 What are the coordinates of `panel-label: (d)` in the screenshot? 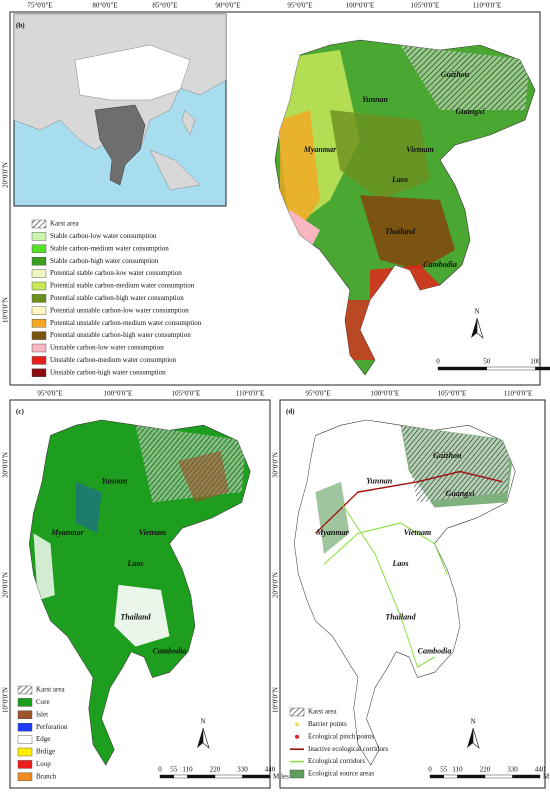 It's located at (290, 412).